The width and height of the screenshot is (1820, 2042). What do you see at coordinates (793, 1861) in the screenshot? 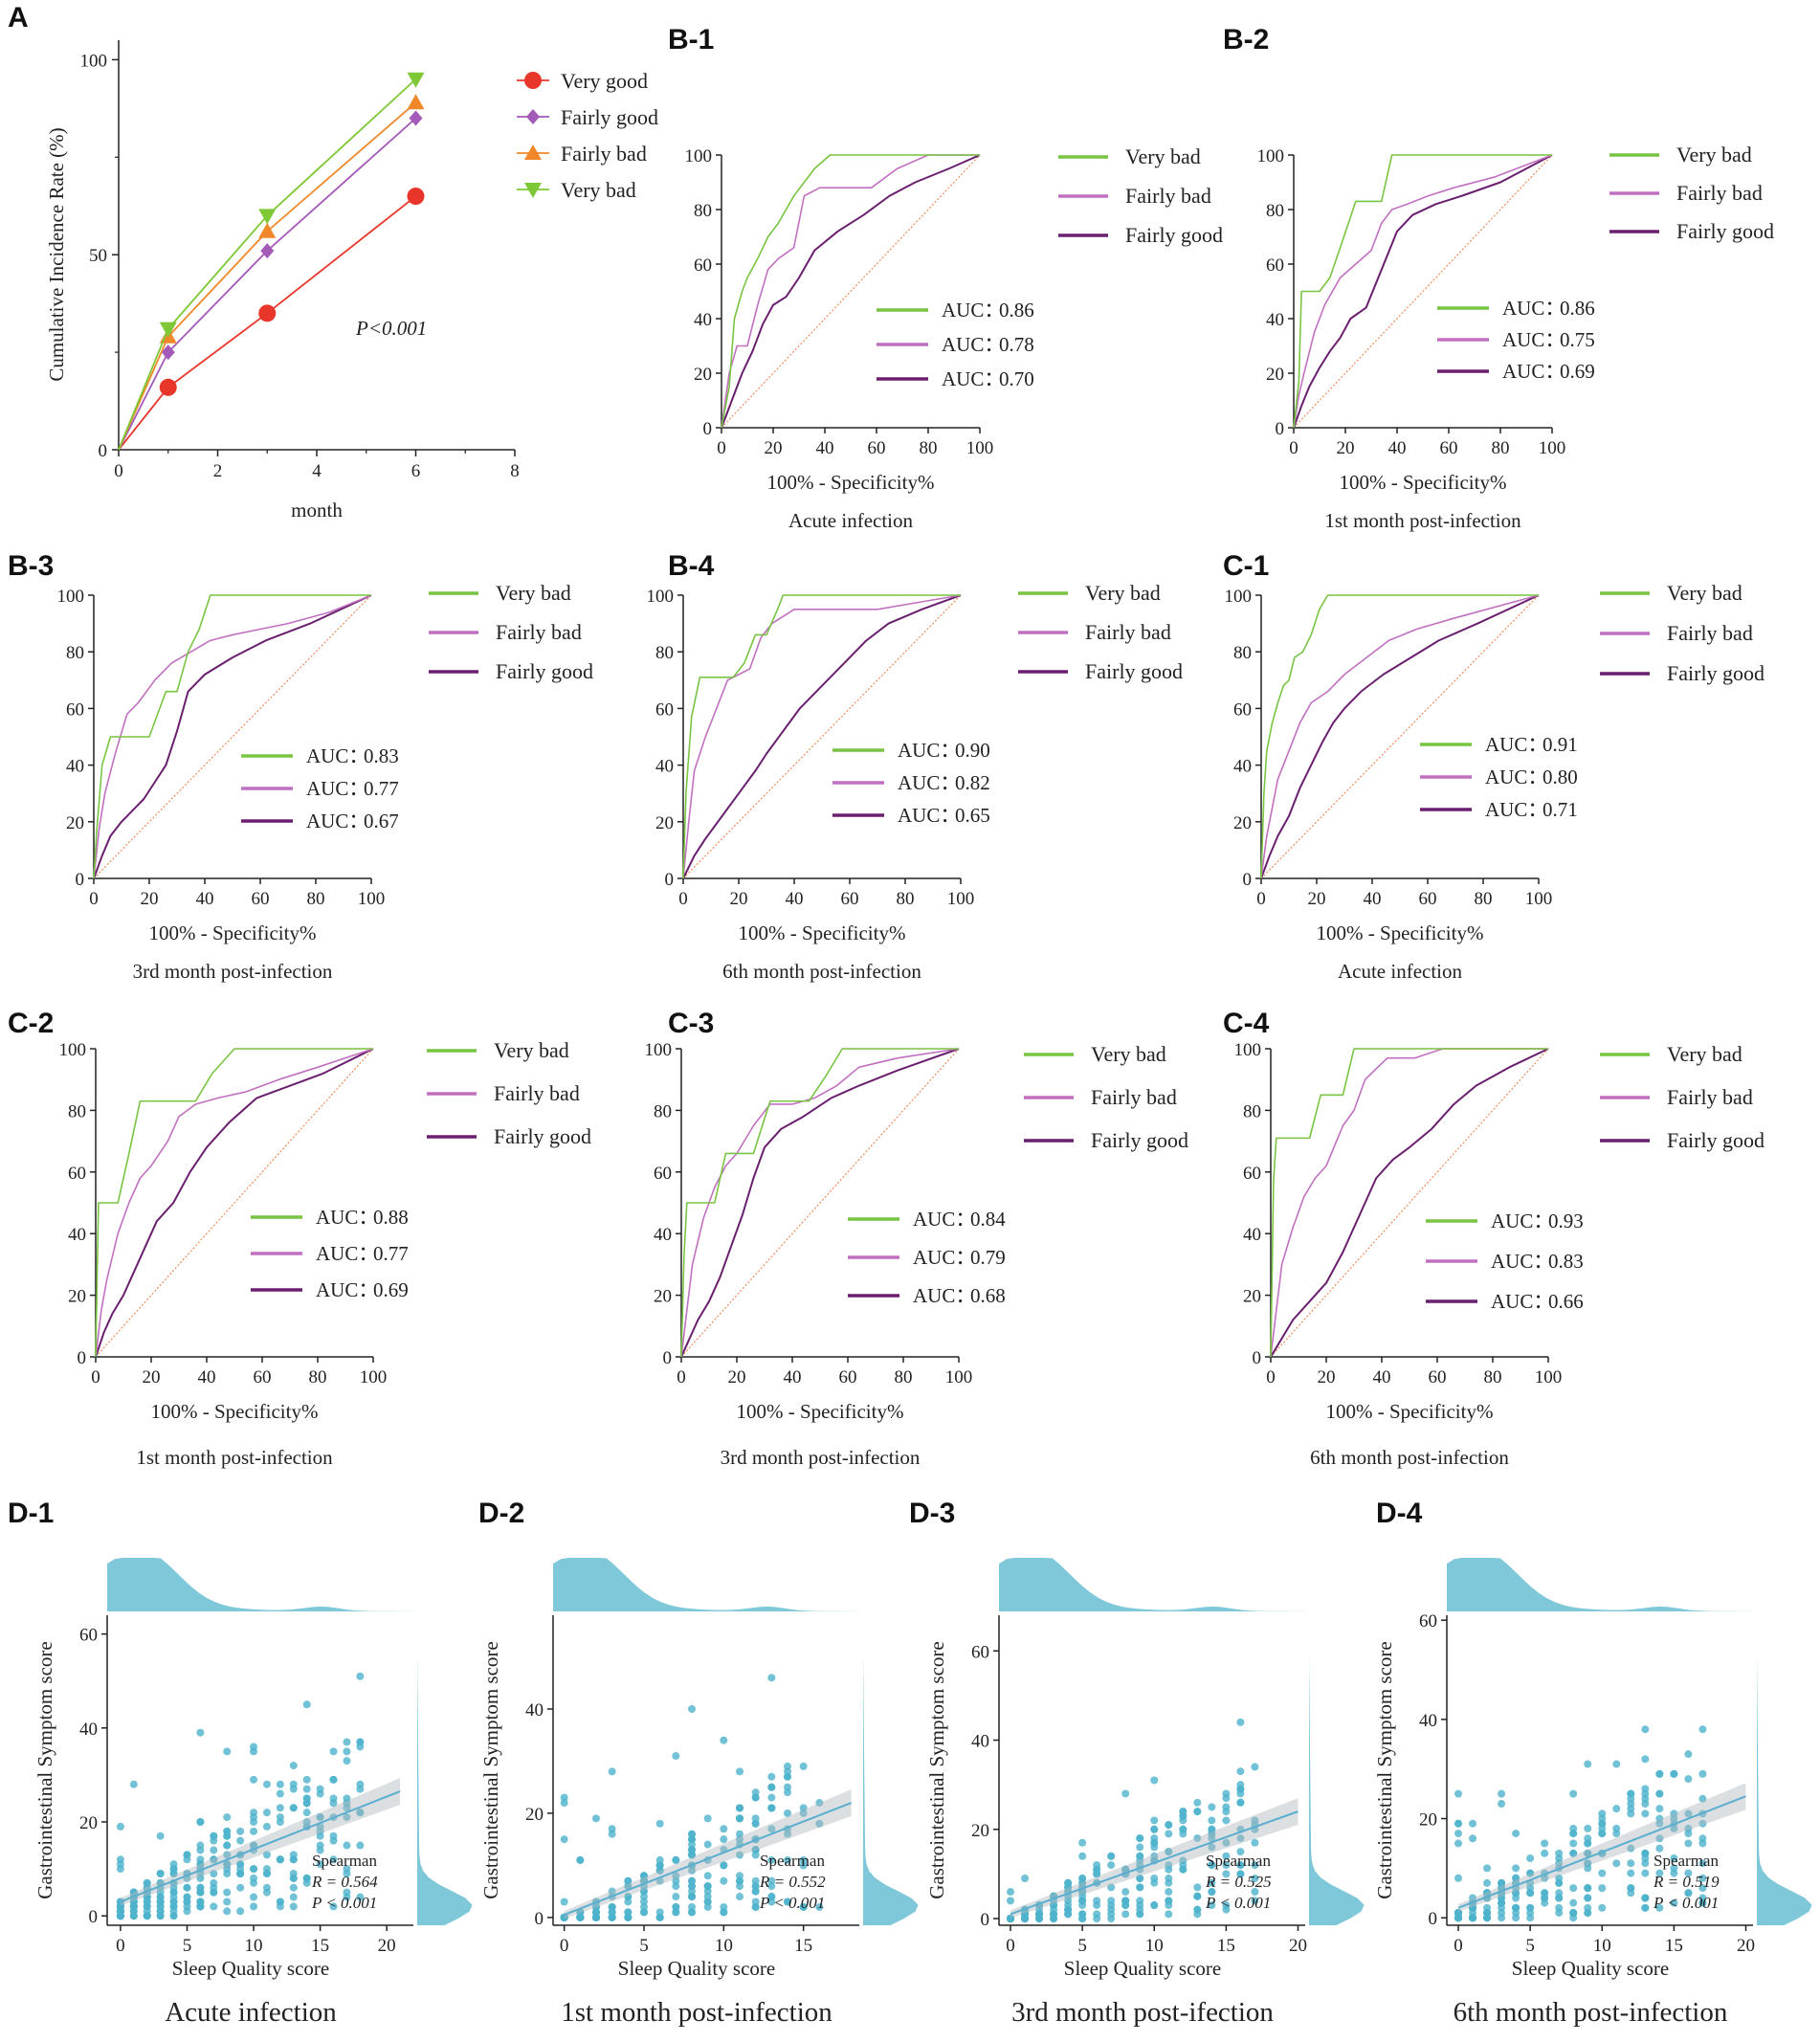
I see `stat-title: Spearman` at bounding box center [793, 1861].